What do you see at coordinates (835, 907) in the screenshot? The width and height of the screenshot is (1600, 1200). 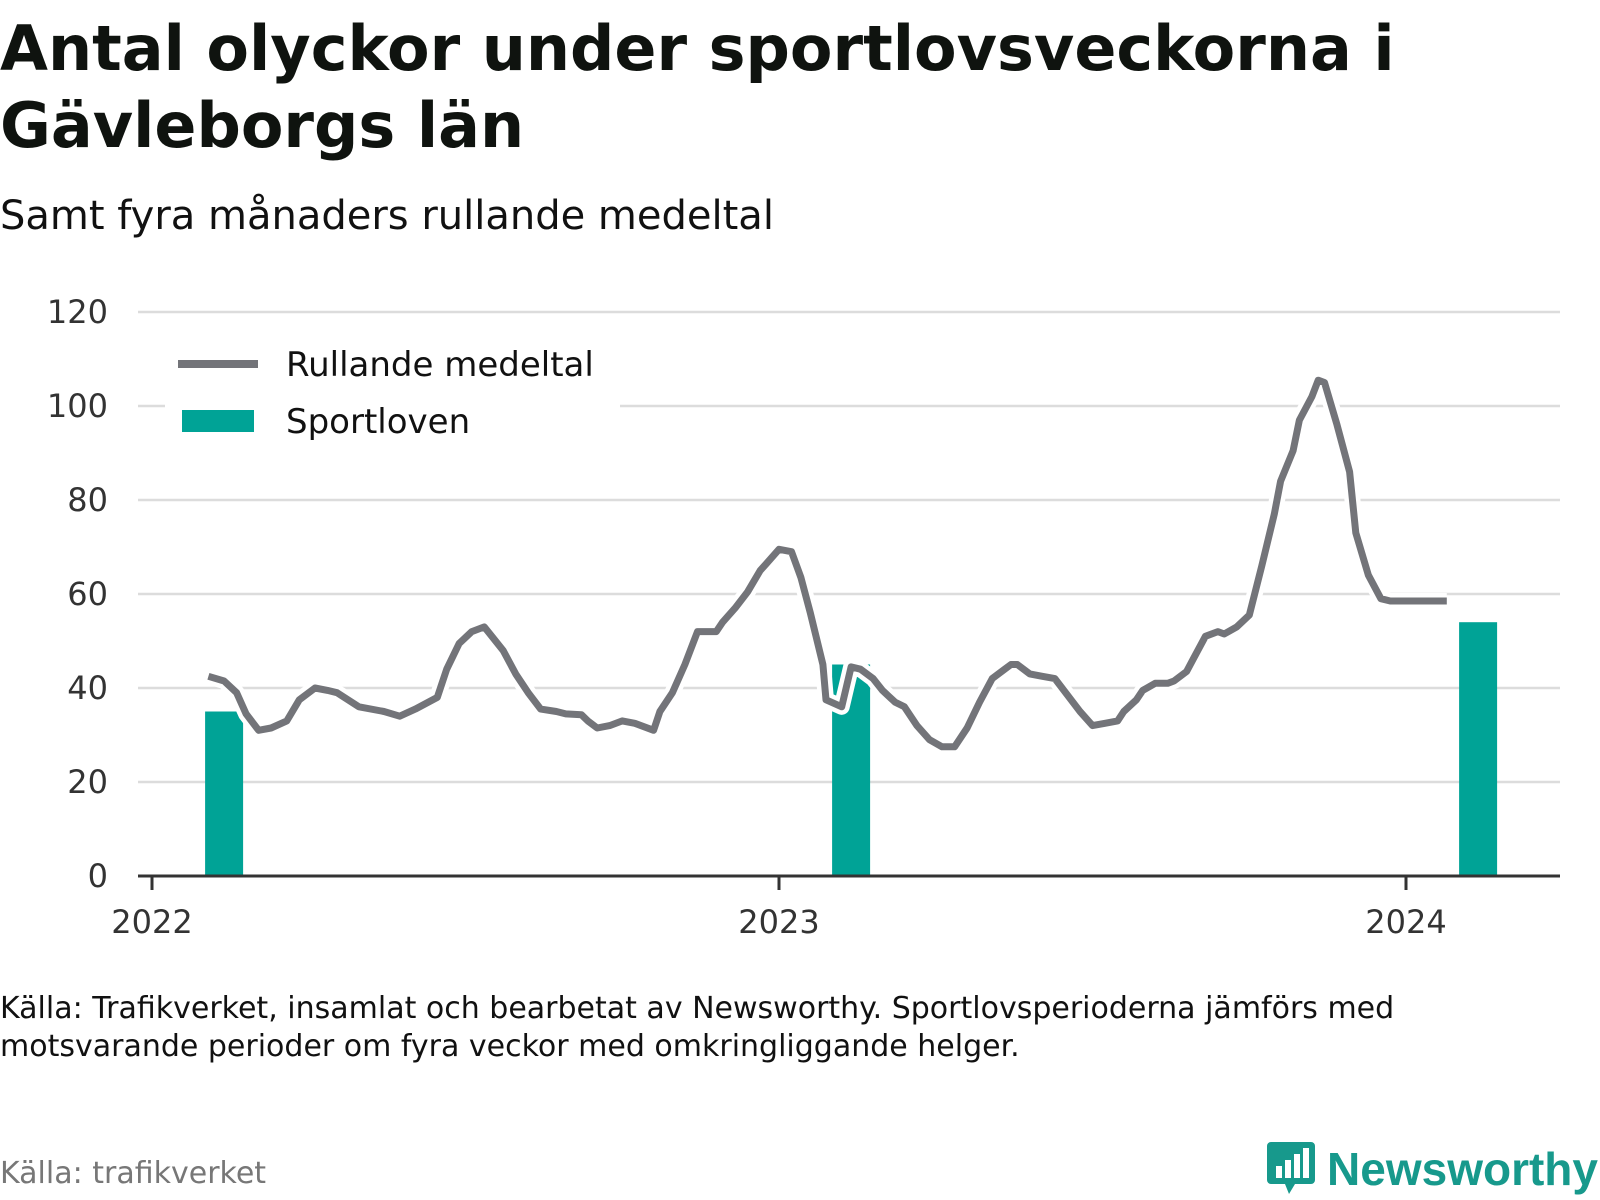 I see `x-axis: 2022 2023 2024` at bounding box center [835, 907].